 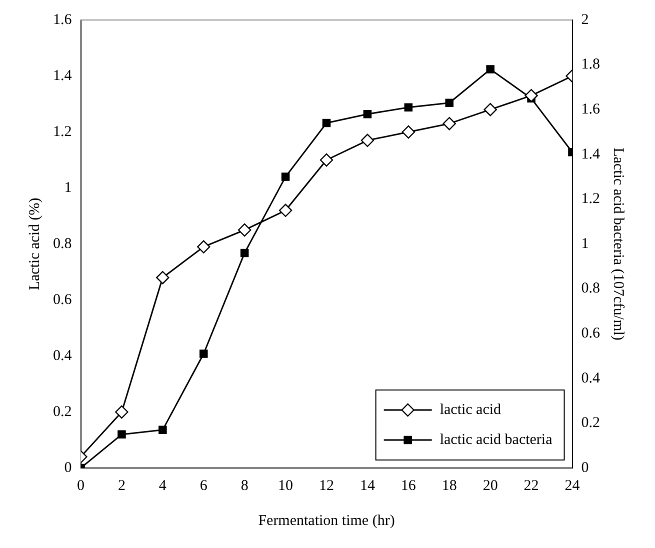 What do you see at coordinates (590, 423) in the screenshot?
I see `y2-tick-label: 0.2` at bounding box center [590, 423].